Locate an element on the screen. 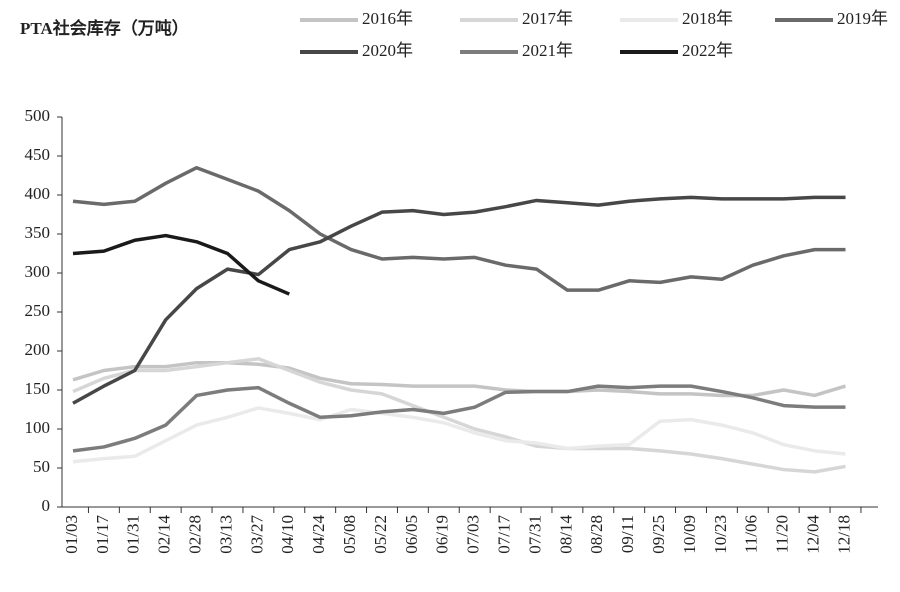 This screenshot has width=900, height=592. y-tick-label: 100 is located at coordinates (38, 427).